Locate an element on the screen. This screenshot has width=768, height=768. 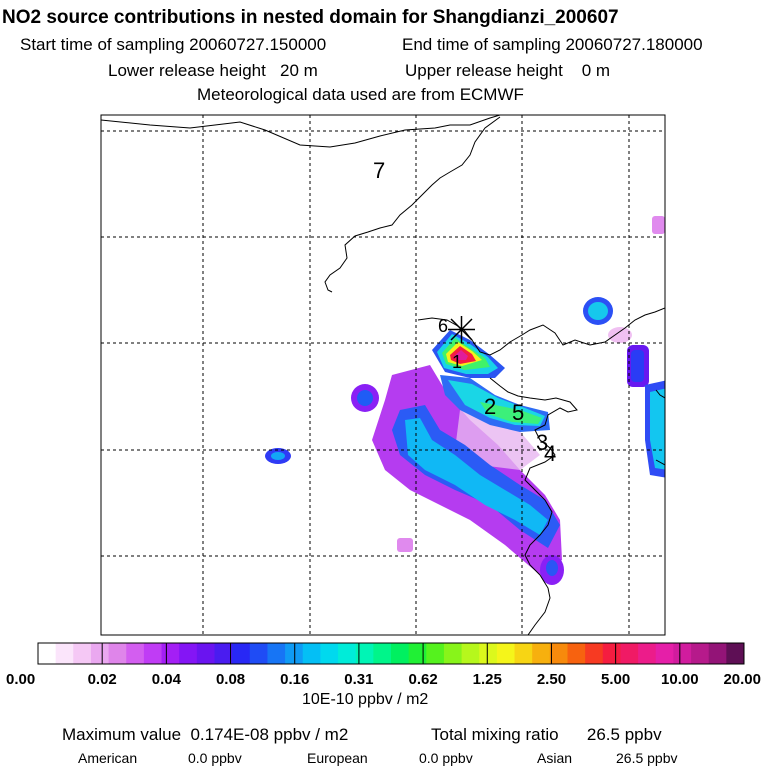
lower-height-label: Lower release height 20 m is located at coordinates (213, 70).